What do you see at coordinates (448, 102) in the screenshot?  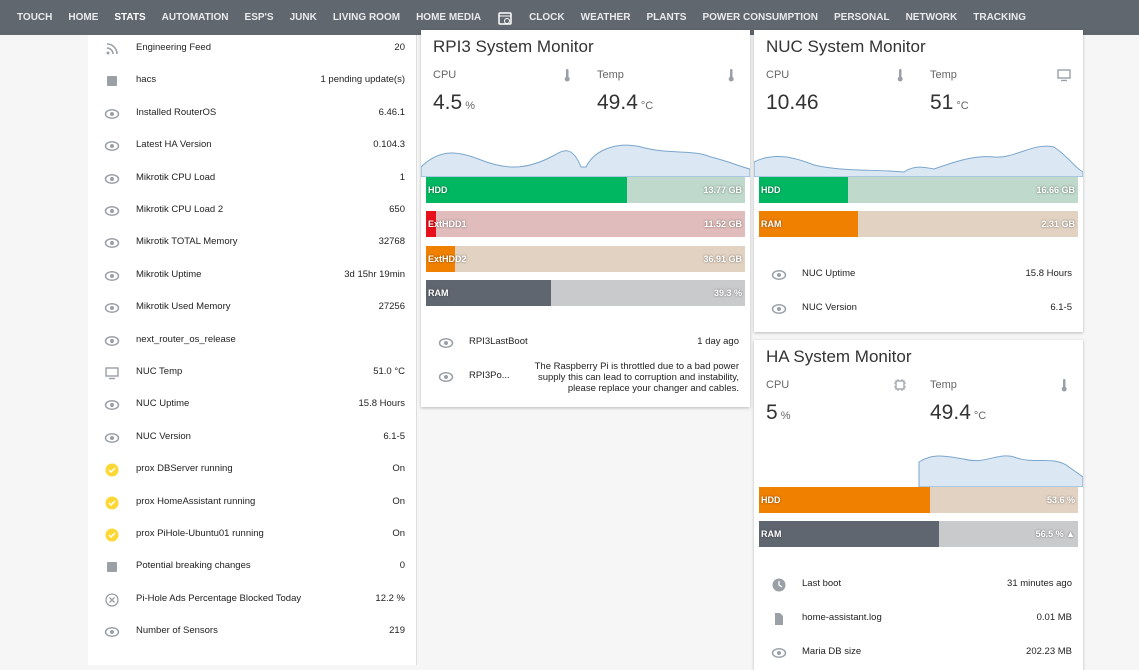 I see `cpu-number: 4.5` at bounding box center [448, 102].